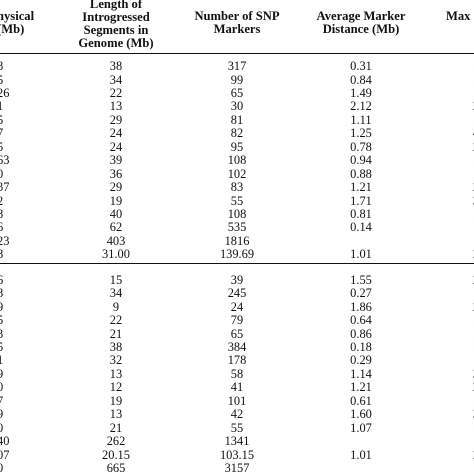  What do you see at coordinates (237, 227) in the screenshot?
I see `table-cell: 535` at bounding box center [237, 227].